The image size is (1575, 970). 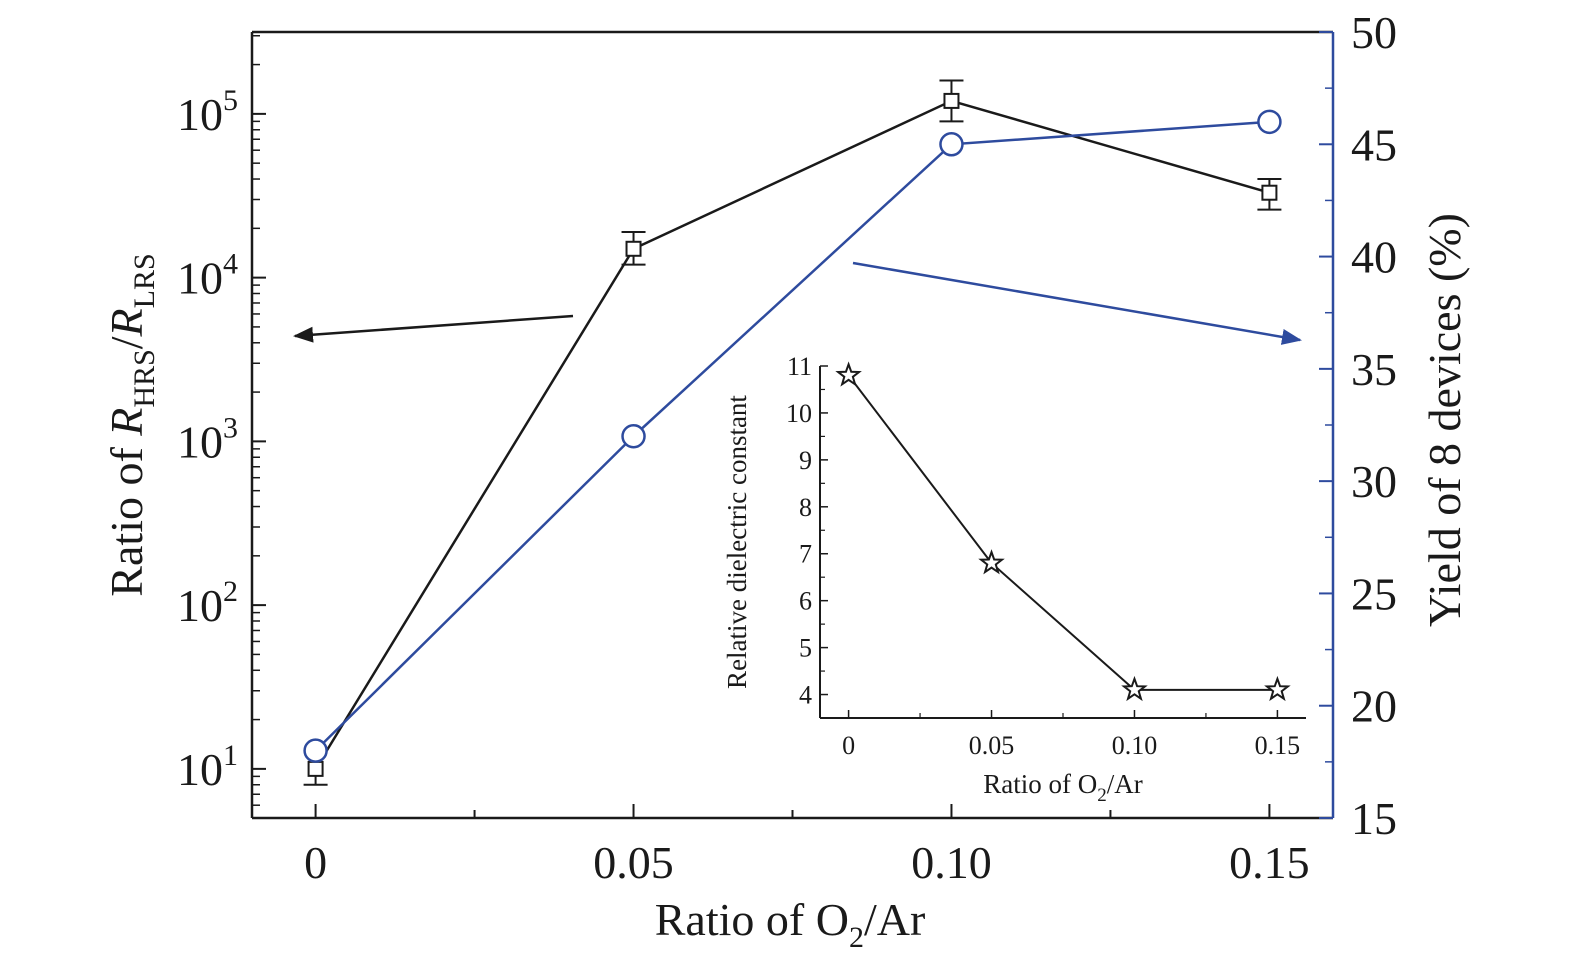 I want to click on arrow-to-right-axis, so click(x=1077, y=303).